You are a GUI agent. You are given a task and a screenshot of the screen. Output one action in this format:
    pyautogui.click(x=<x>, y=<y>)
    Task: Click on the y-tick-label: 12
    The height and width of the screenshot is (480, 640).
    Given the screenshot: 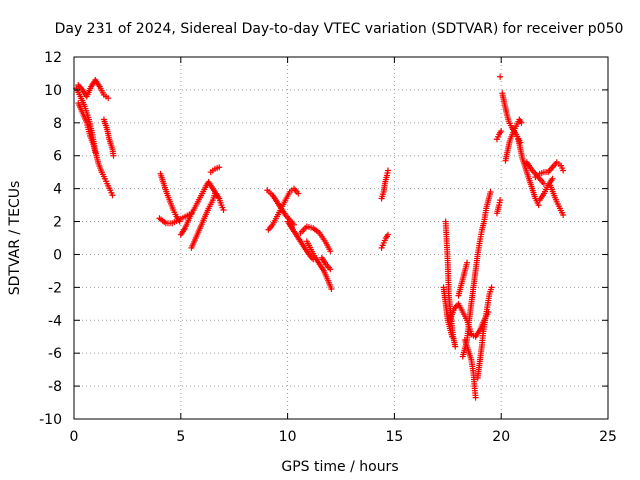 What is the action you would take?
    pyautogui.click(x=53, y=58)
    